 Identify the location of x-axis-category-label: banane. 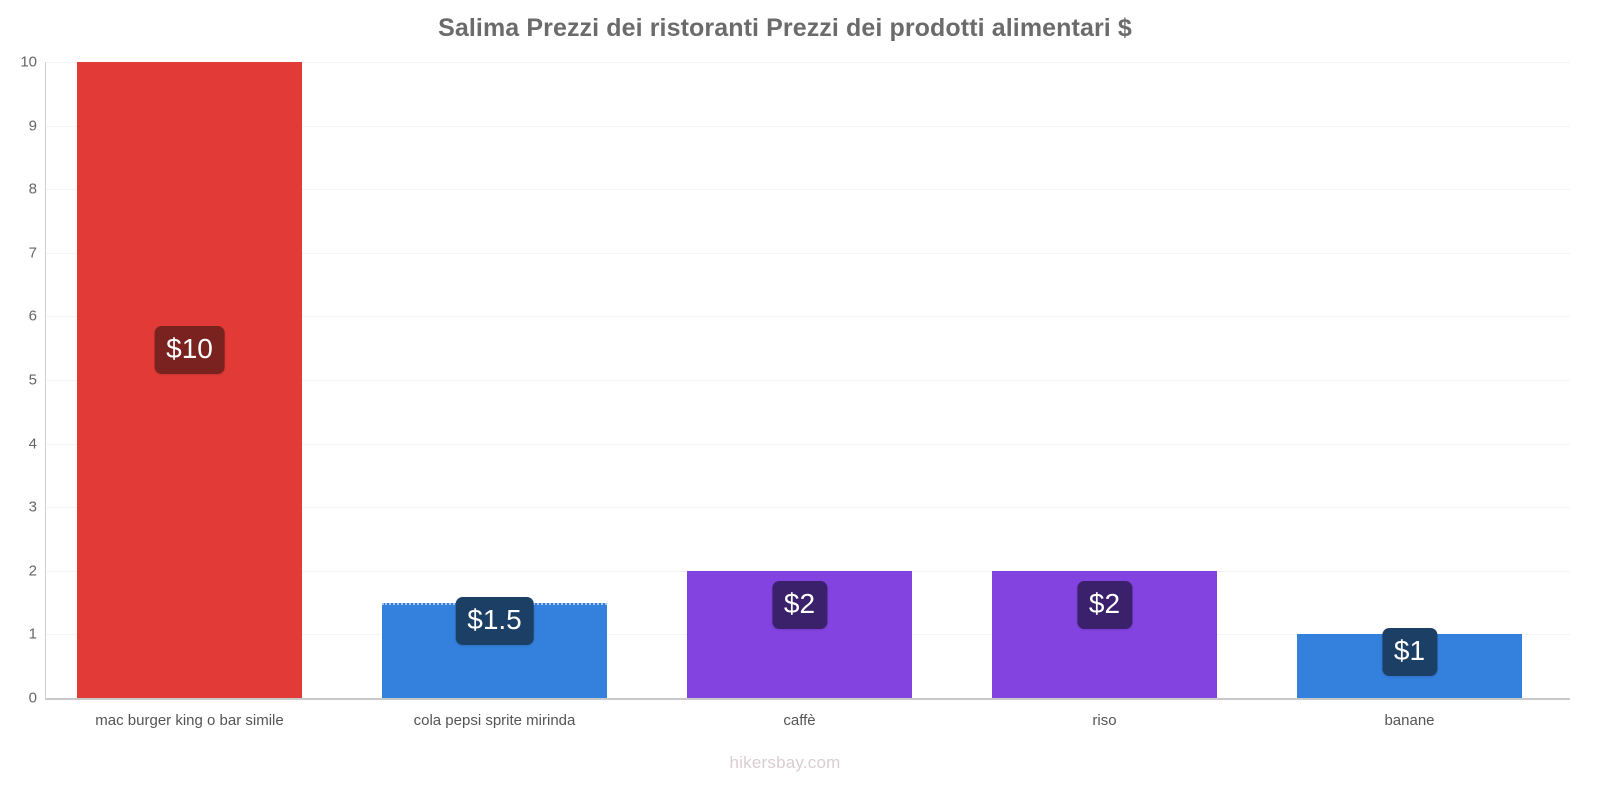
(1409, 720).